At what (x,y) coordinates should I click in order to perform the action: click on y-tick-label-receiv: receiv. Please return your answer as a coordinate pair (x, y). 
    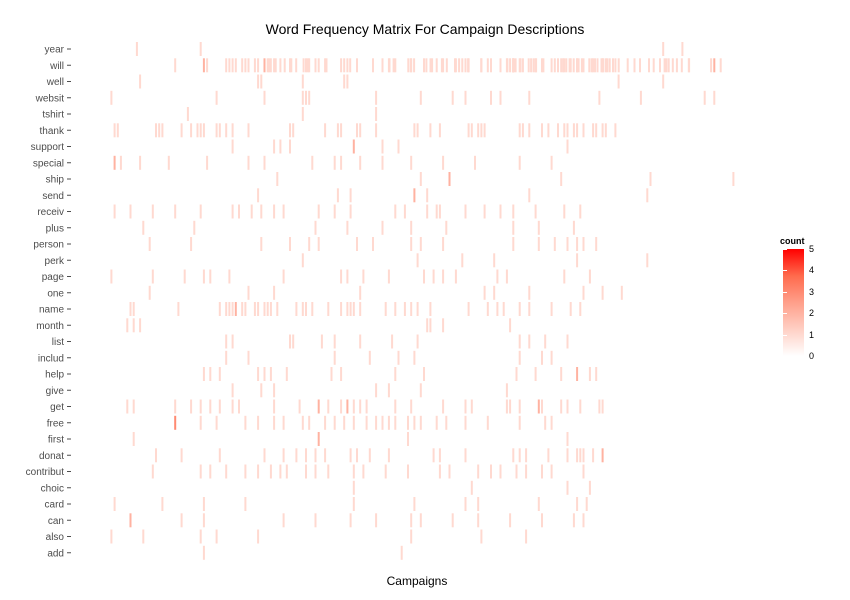
    Looking at the image, I should click on (50, 212).